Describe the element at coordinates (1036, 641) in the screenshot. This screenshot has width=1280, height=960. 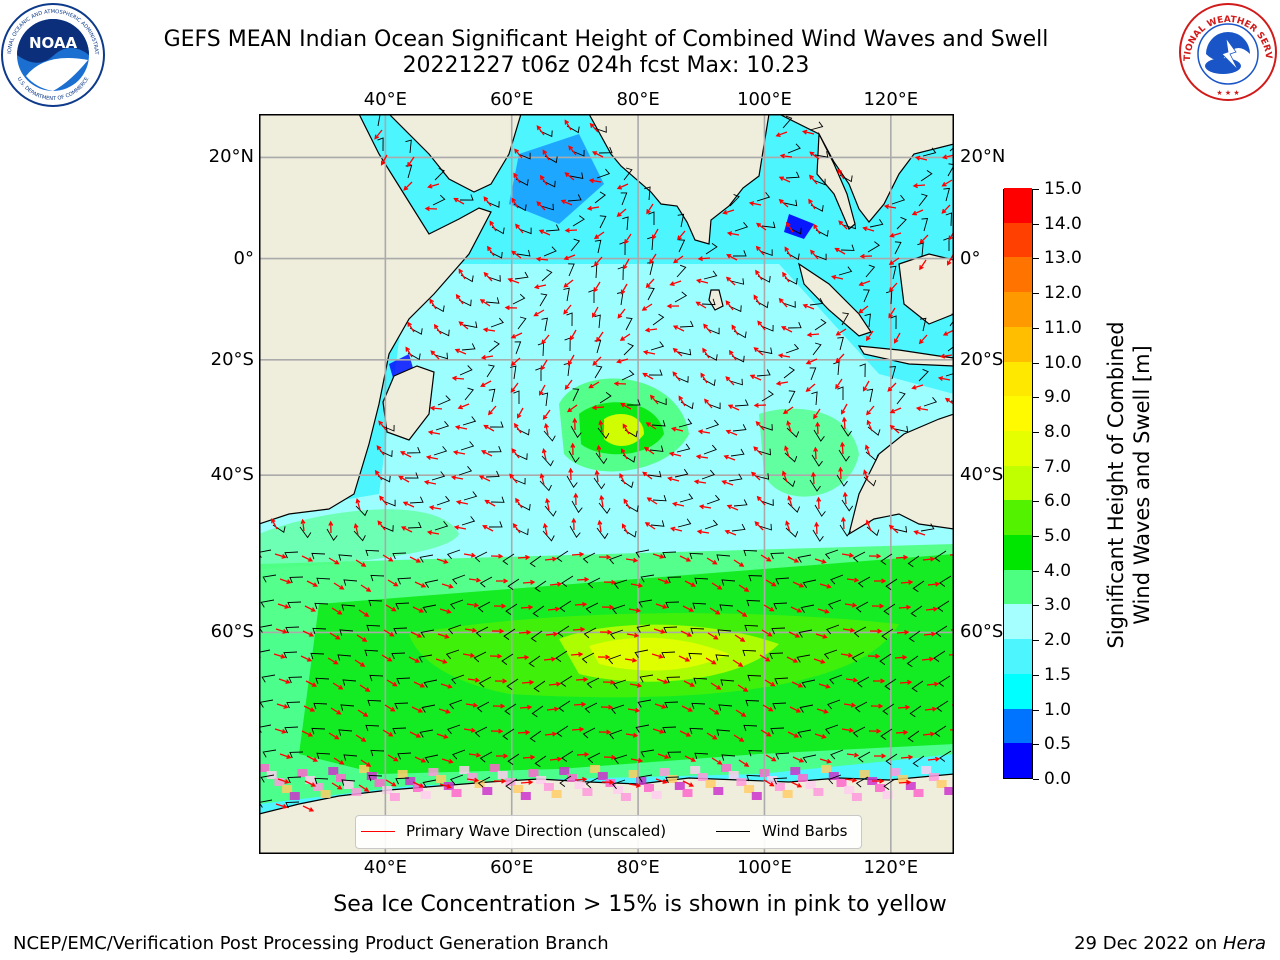
I see `colorbar-tick` at that location.